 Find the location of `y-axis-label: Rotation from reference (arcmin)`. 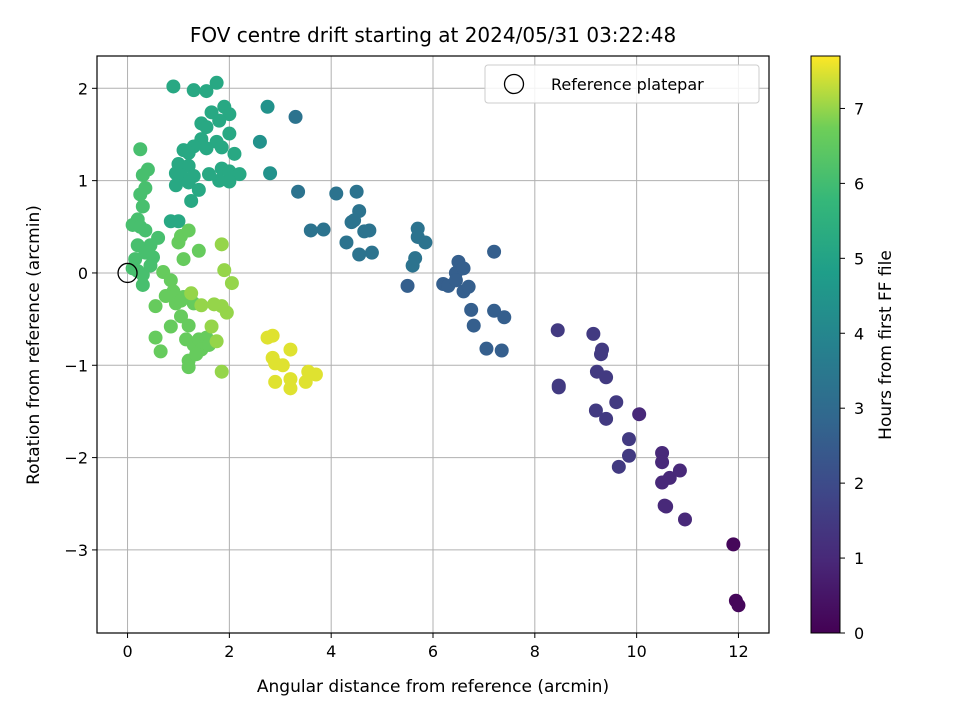

y-axis-label: Rotation from reference (arcmin) is located at coordinates (34, 345).